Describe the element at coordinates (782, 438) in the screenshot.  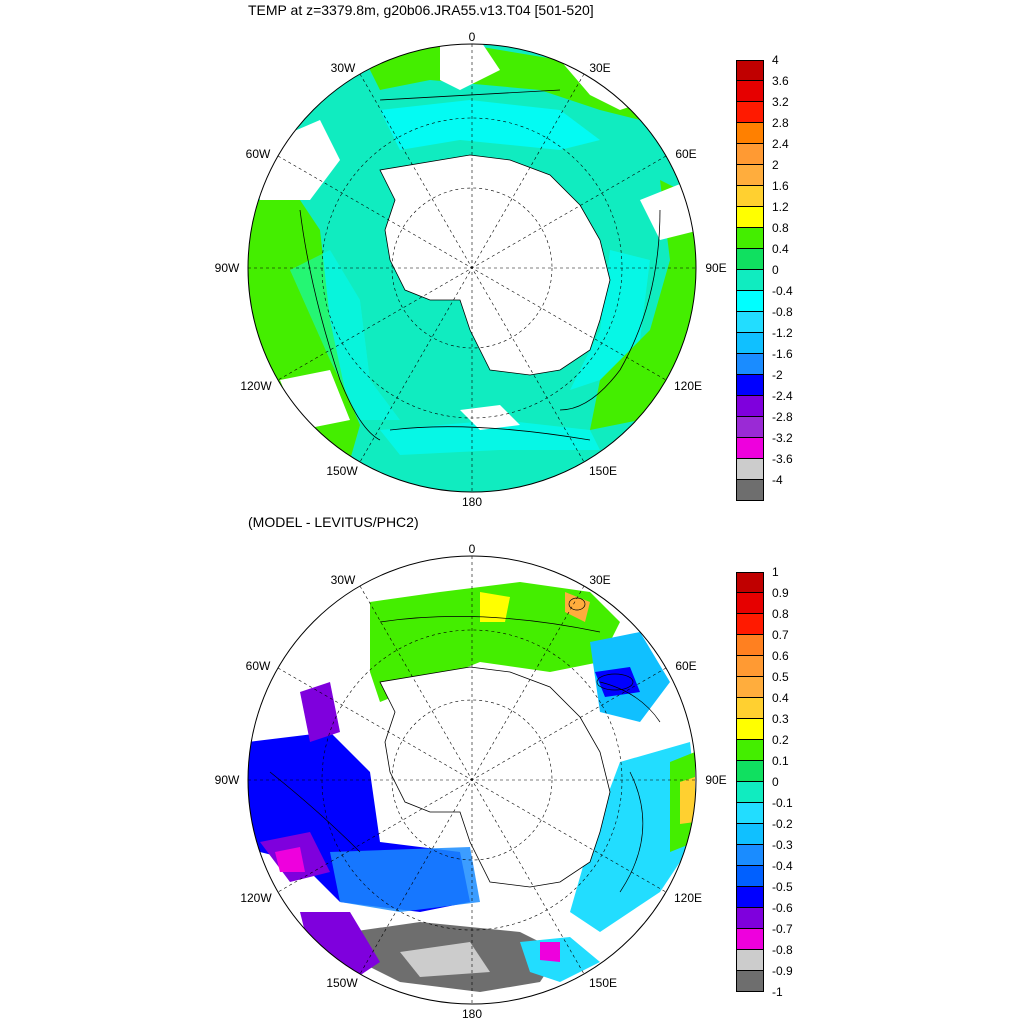
I see `top-colorbar-label: -3.2` at that location.